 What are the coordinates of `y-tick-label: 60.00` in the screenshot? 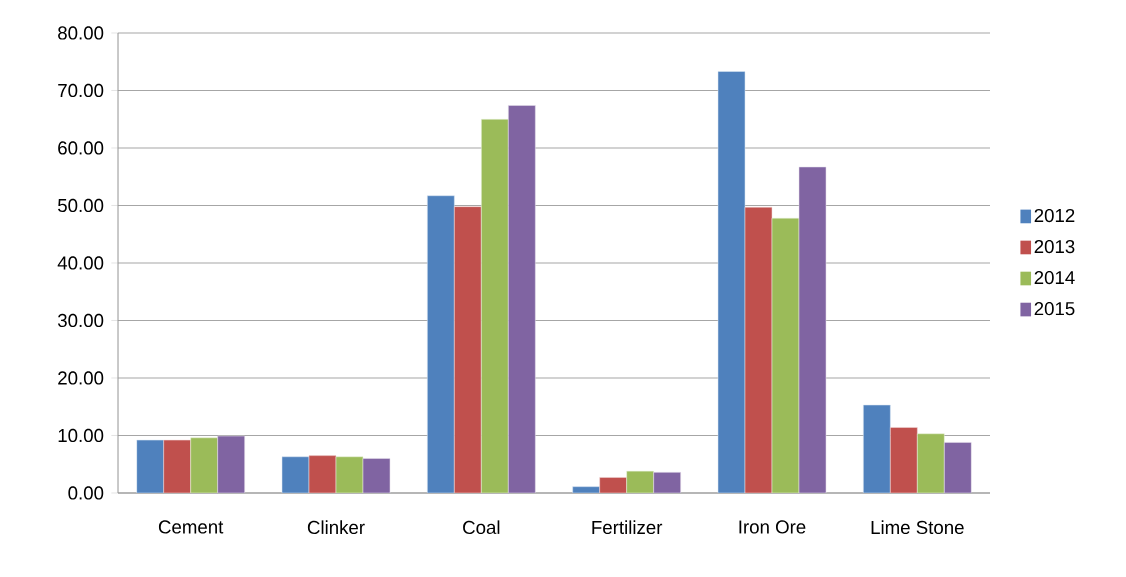 It's located at (81, 148).